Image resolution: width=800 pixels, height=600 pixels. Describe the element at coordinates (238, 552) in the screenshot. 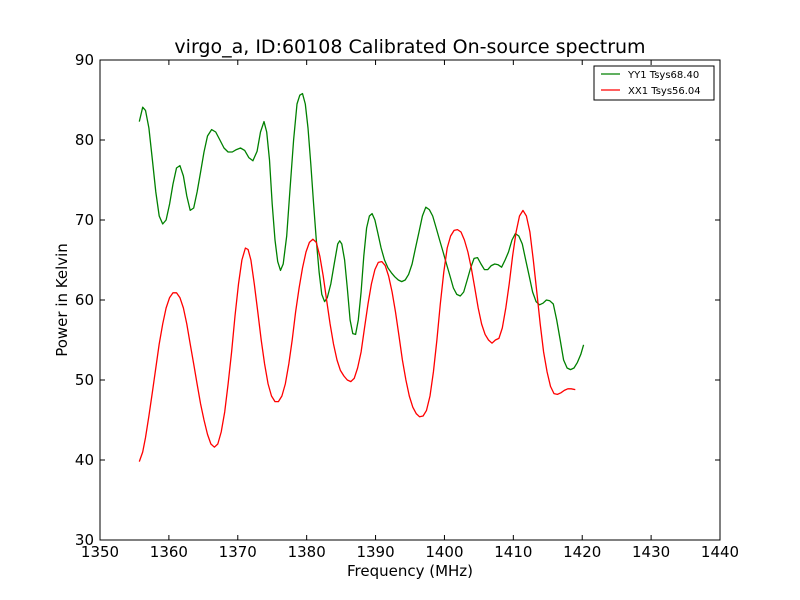

I see `x-tick-label: 1370` at that location.